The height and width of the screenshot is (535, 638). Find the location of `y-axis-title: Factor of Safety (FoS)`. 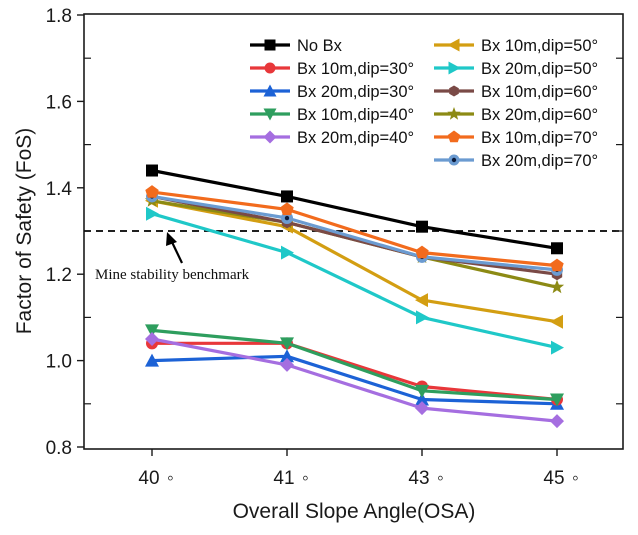

y-axis-title: Factor of Safety (FoS) is located at coordinates (24, 231).